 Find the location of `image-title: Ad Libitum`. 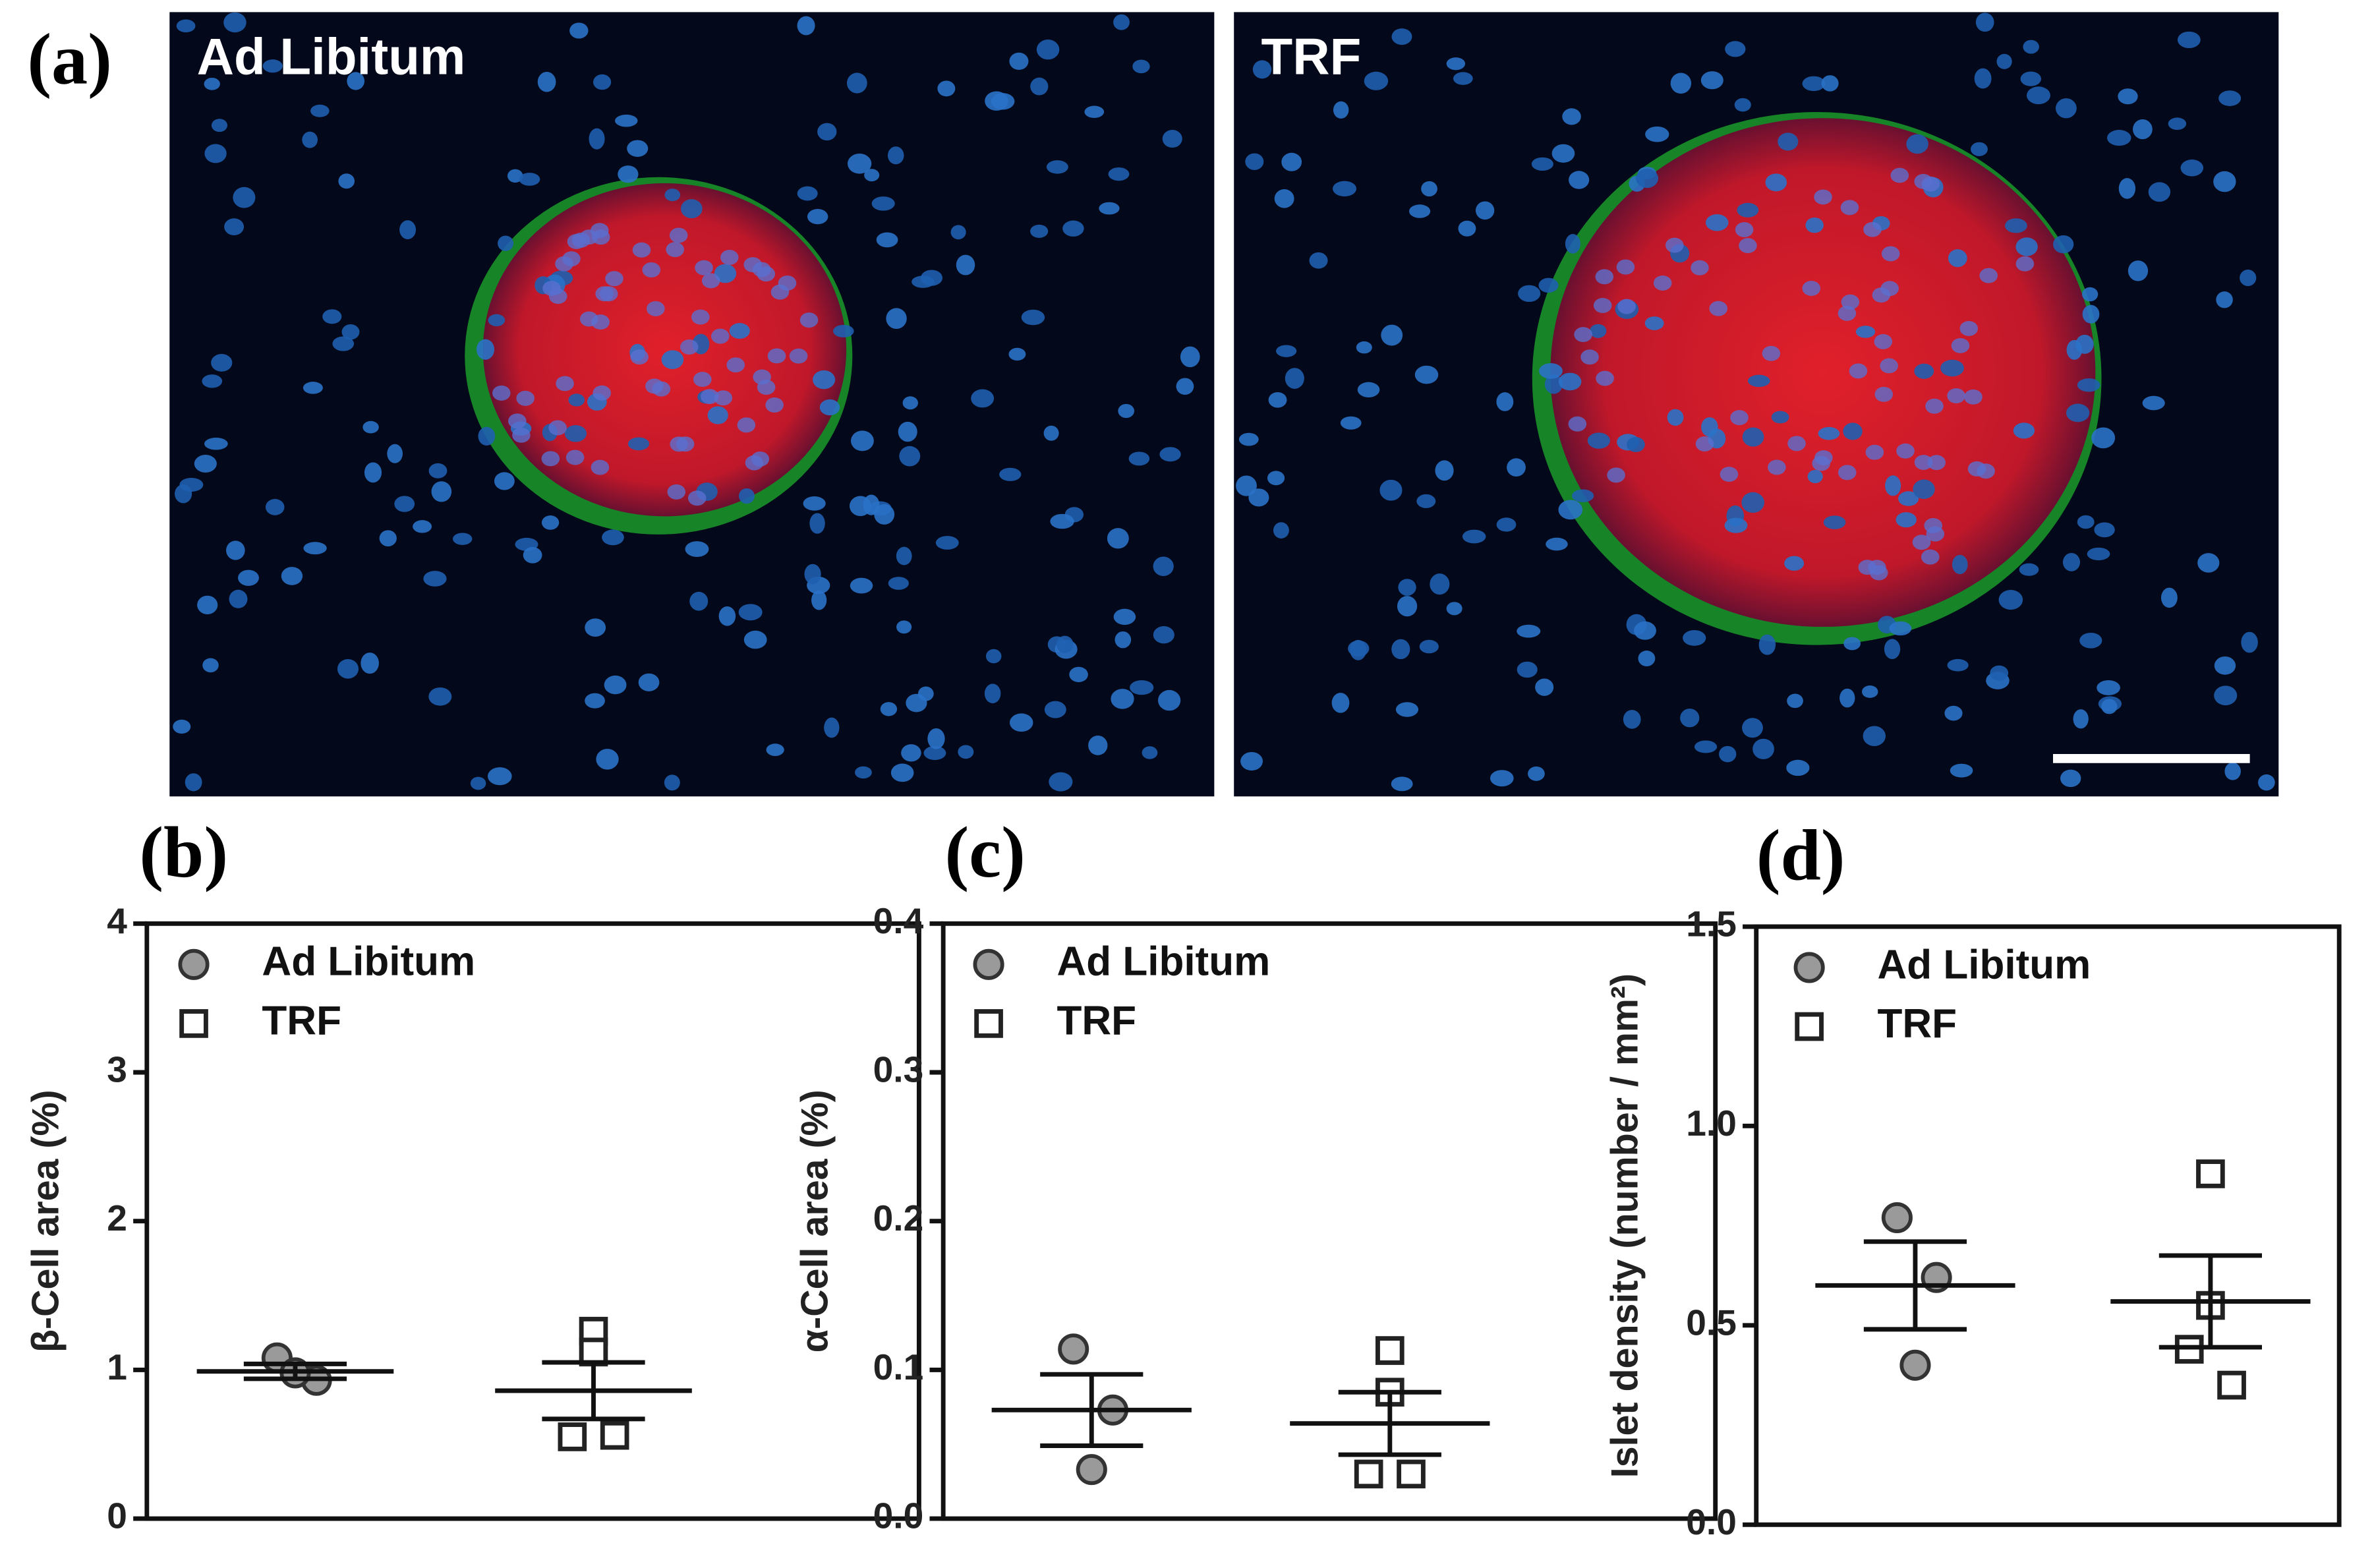

image-title: Ad Libitum is located at coordinates (331, 57).